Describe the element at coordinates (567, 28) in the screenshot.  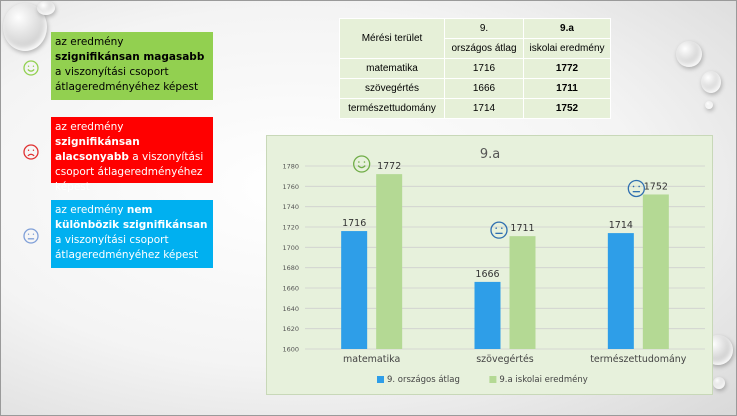
I see `table-header-class: 9.a` at that location.